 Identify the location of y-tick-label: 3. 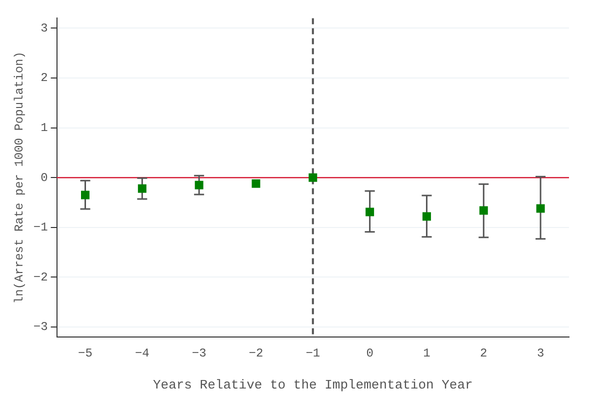
(44, 28).